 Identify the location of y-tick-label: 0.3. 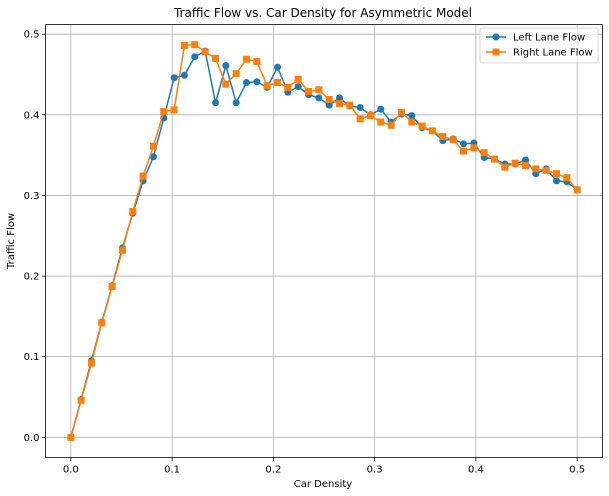
(32, 196).